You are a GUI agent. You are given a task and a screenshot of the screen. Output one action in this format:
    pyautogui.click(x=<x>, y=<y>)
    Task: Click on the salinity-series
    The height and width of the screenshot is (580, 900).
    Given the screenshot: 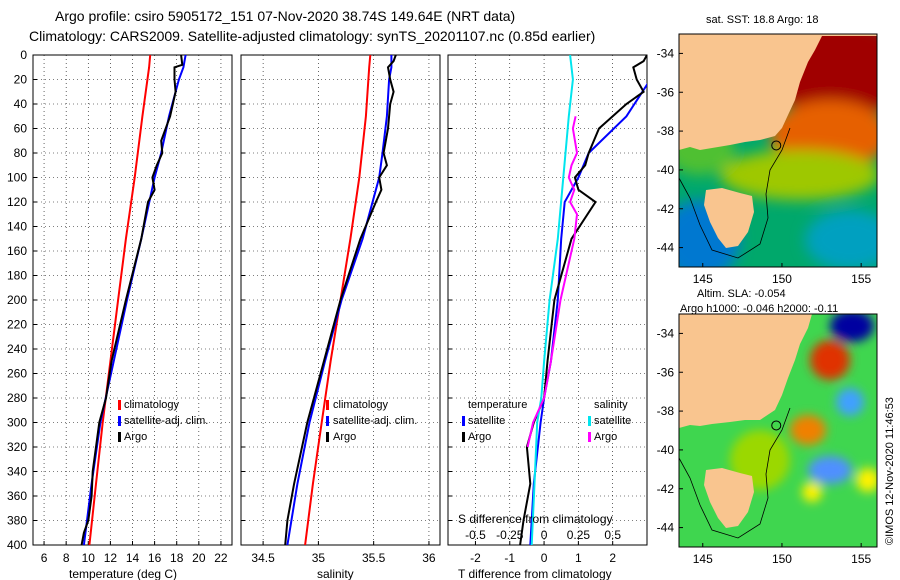 What is the action you would take?
    pyautogui.click(x=340, y=300)
    